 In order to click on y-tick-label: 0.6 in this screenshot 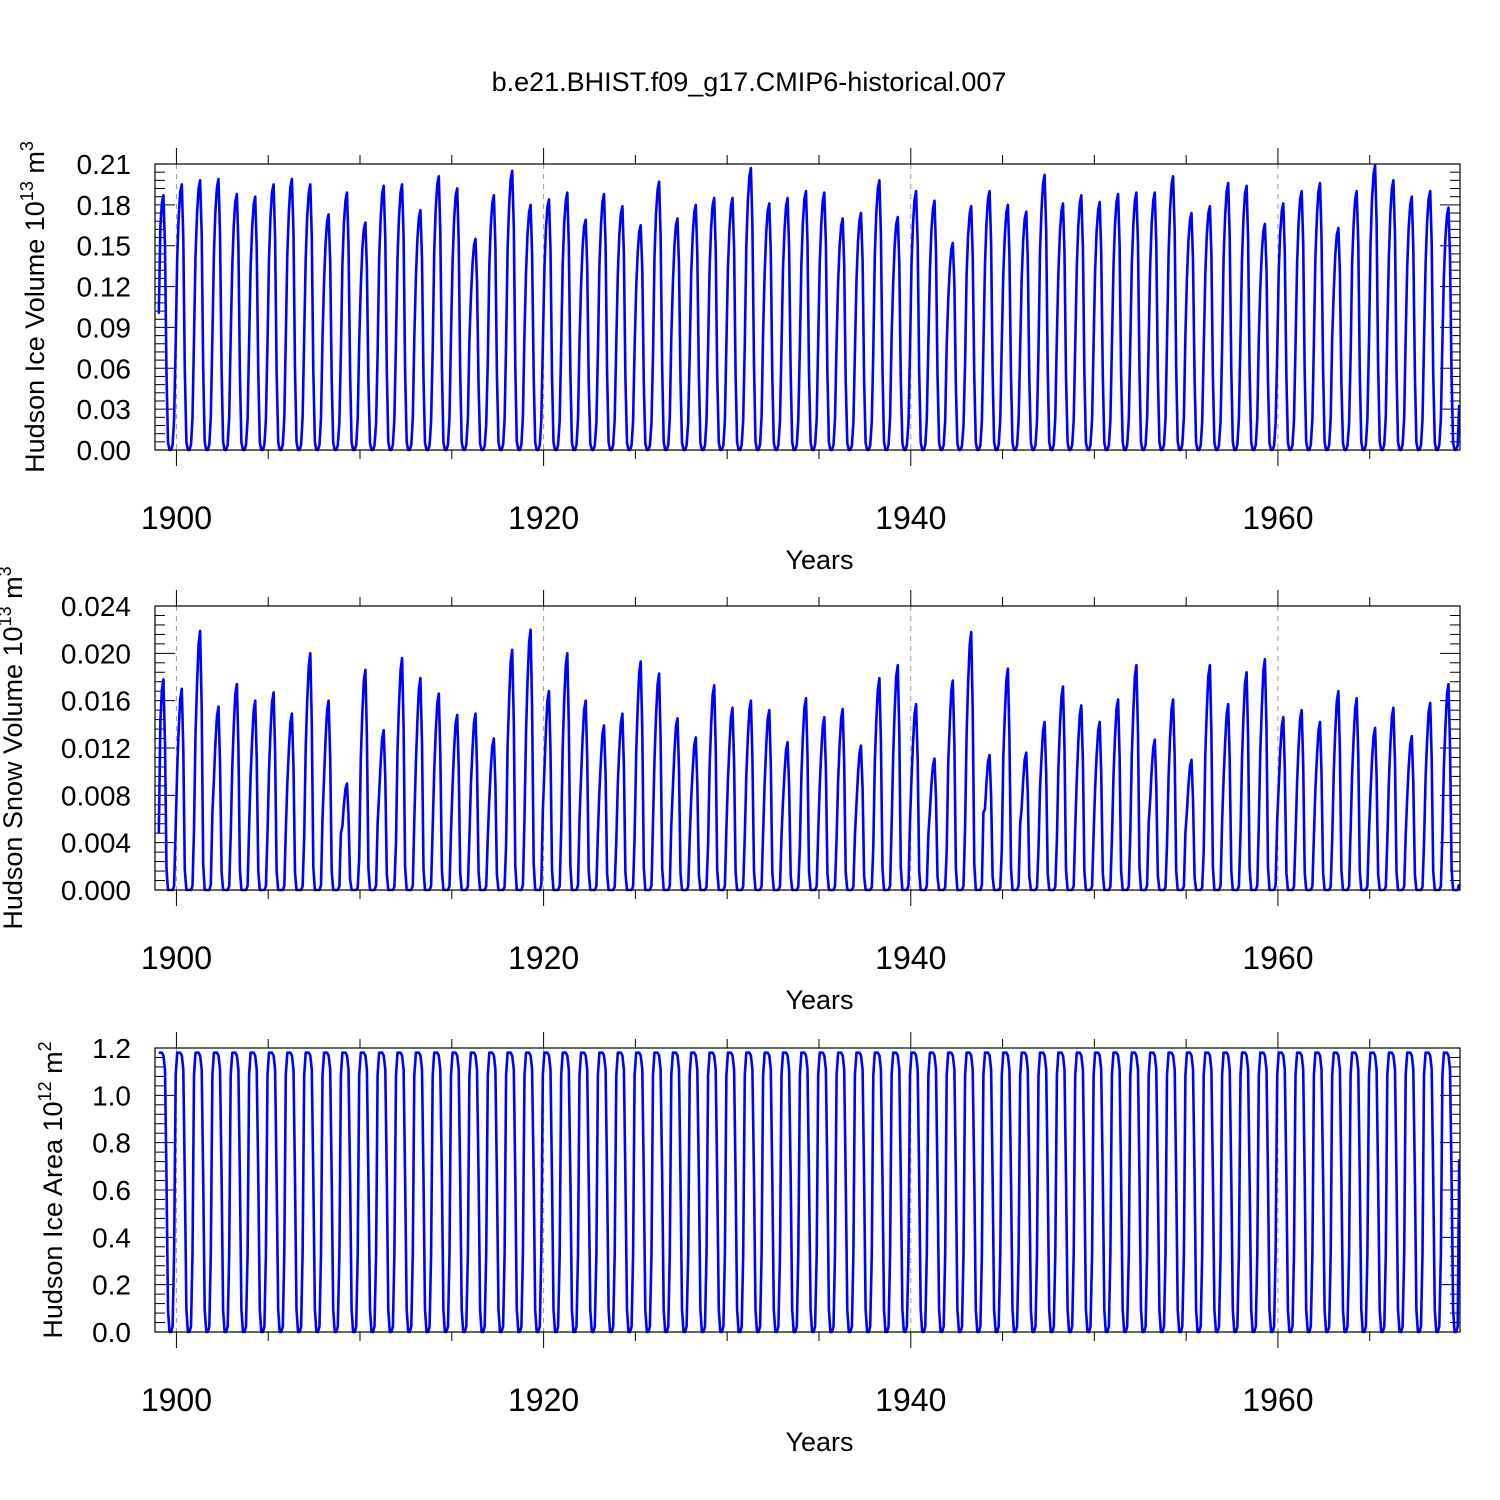, I will do `click(111, 1190)`.